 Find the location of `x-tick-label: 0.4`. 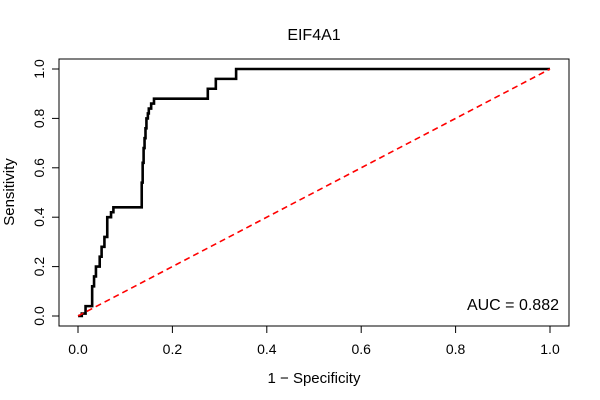

x-tick-label: 0.4 is located at coordinates (267, 349).